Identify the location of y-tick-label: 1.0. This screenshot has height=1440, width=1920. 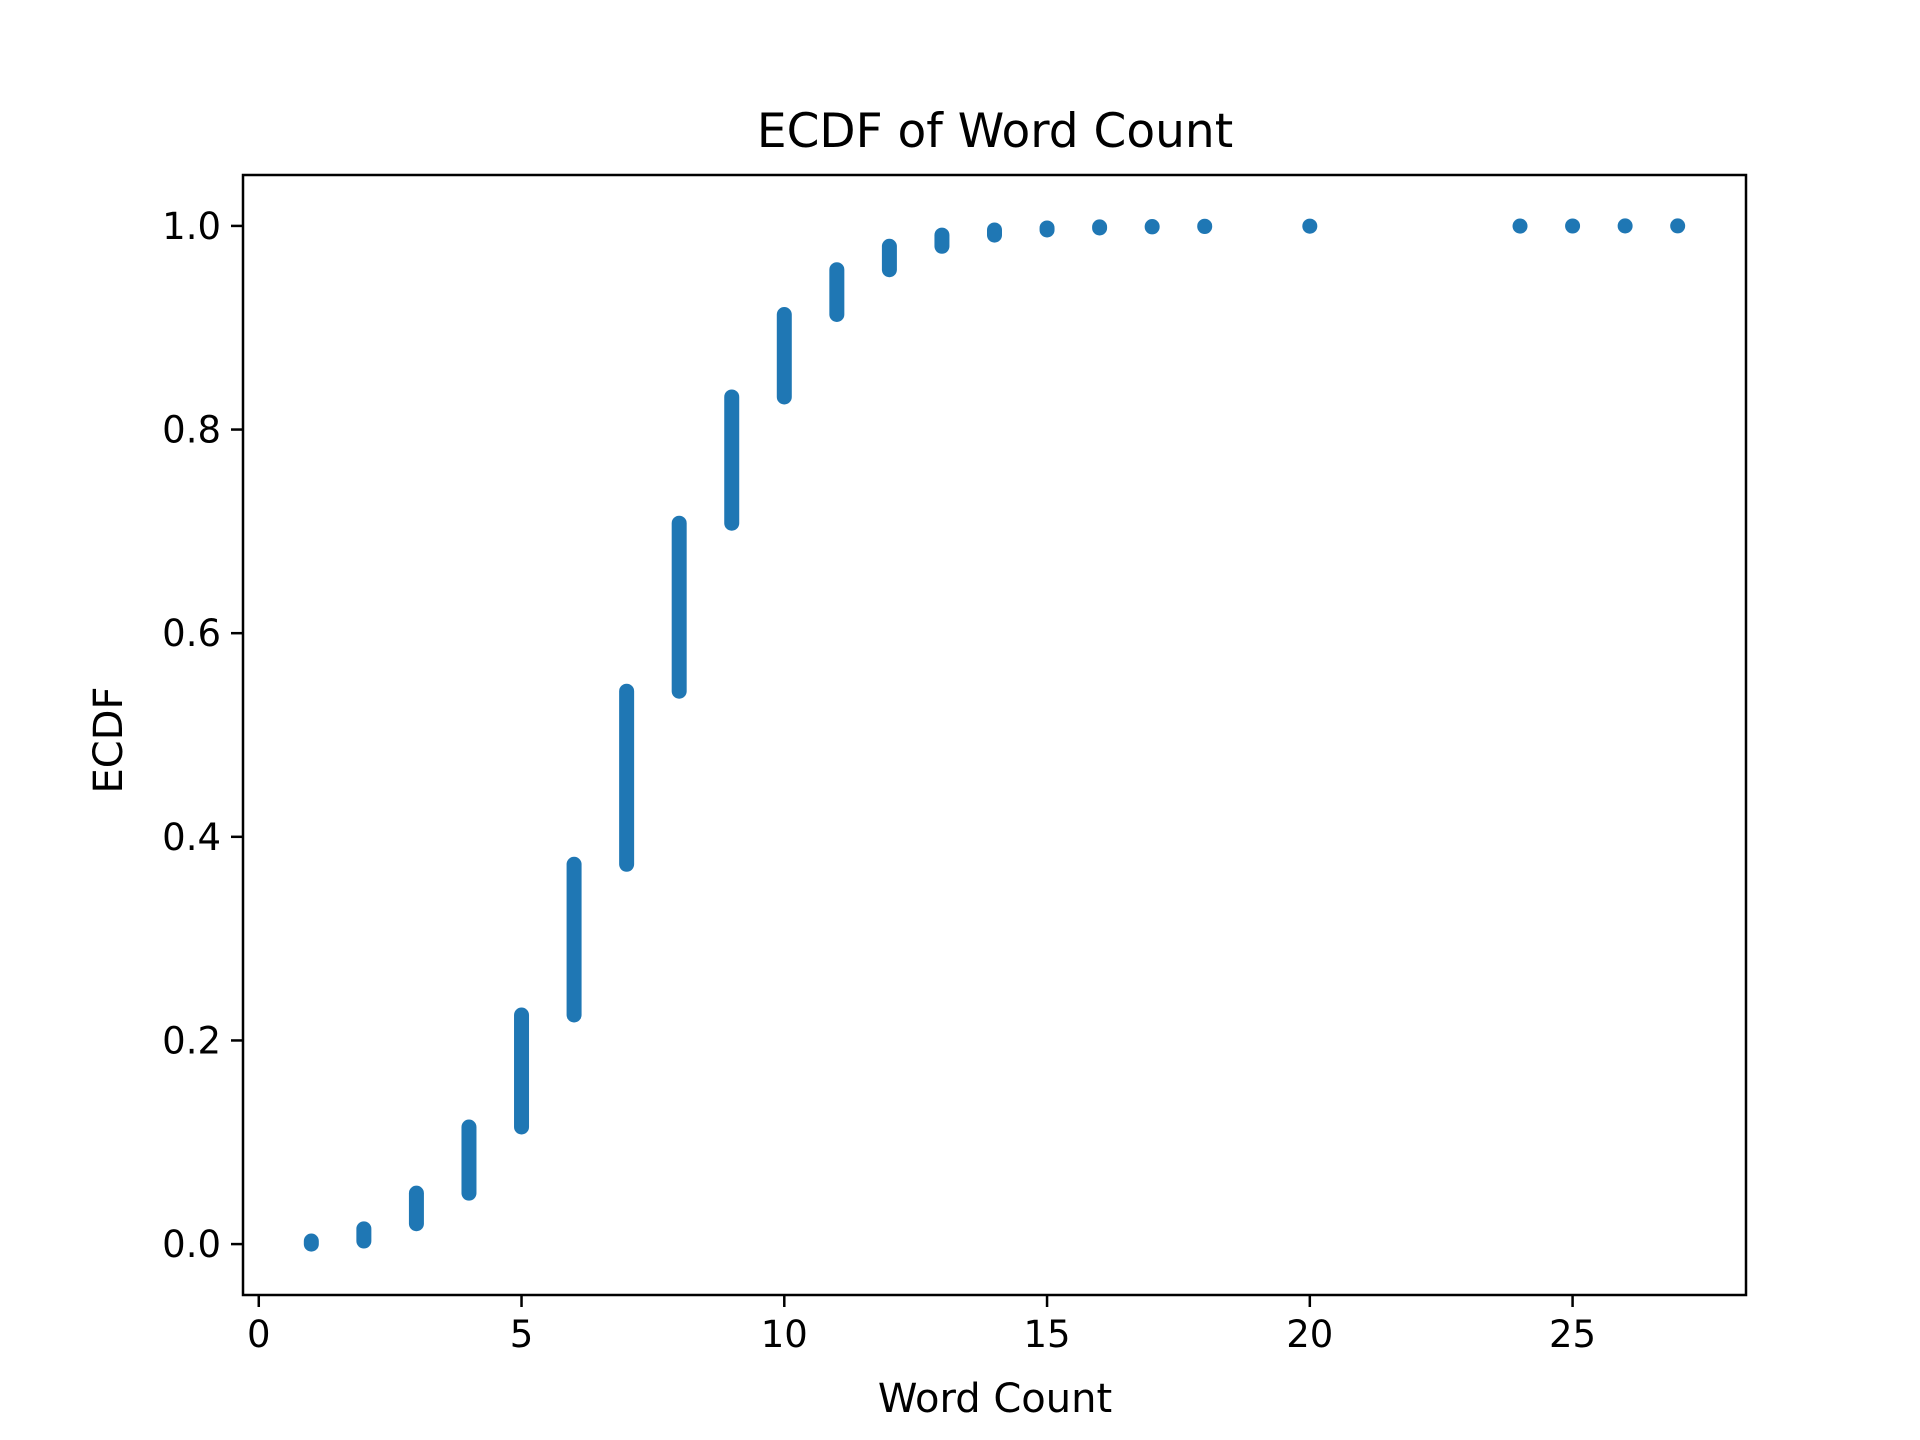
(191, 226).